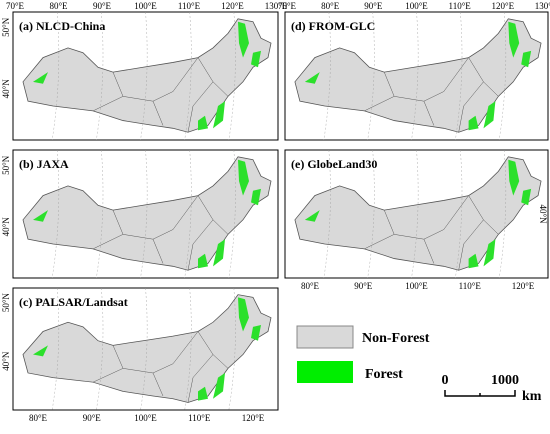  I want to click on panel-label: (e) GlobeLand30, so click(334, 164).